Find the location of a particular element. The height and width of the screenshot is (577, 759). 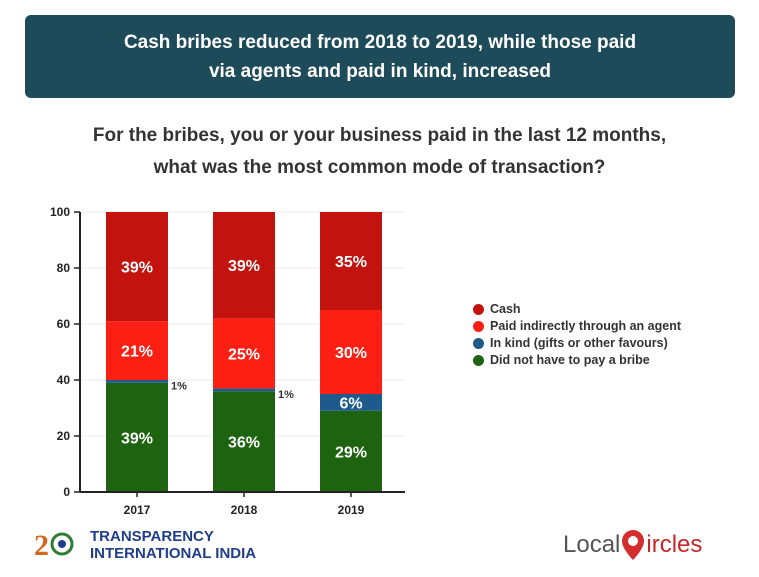

title-line-2: via agents and paid in kind, increased is located at coordinates (380, 71).